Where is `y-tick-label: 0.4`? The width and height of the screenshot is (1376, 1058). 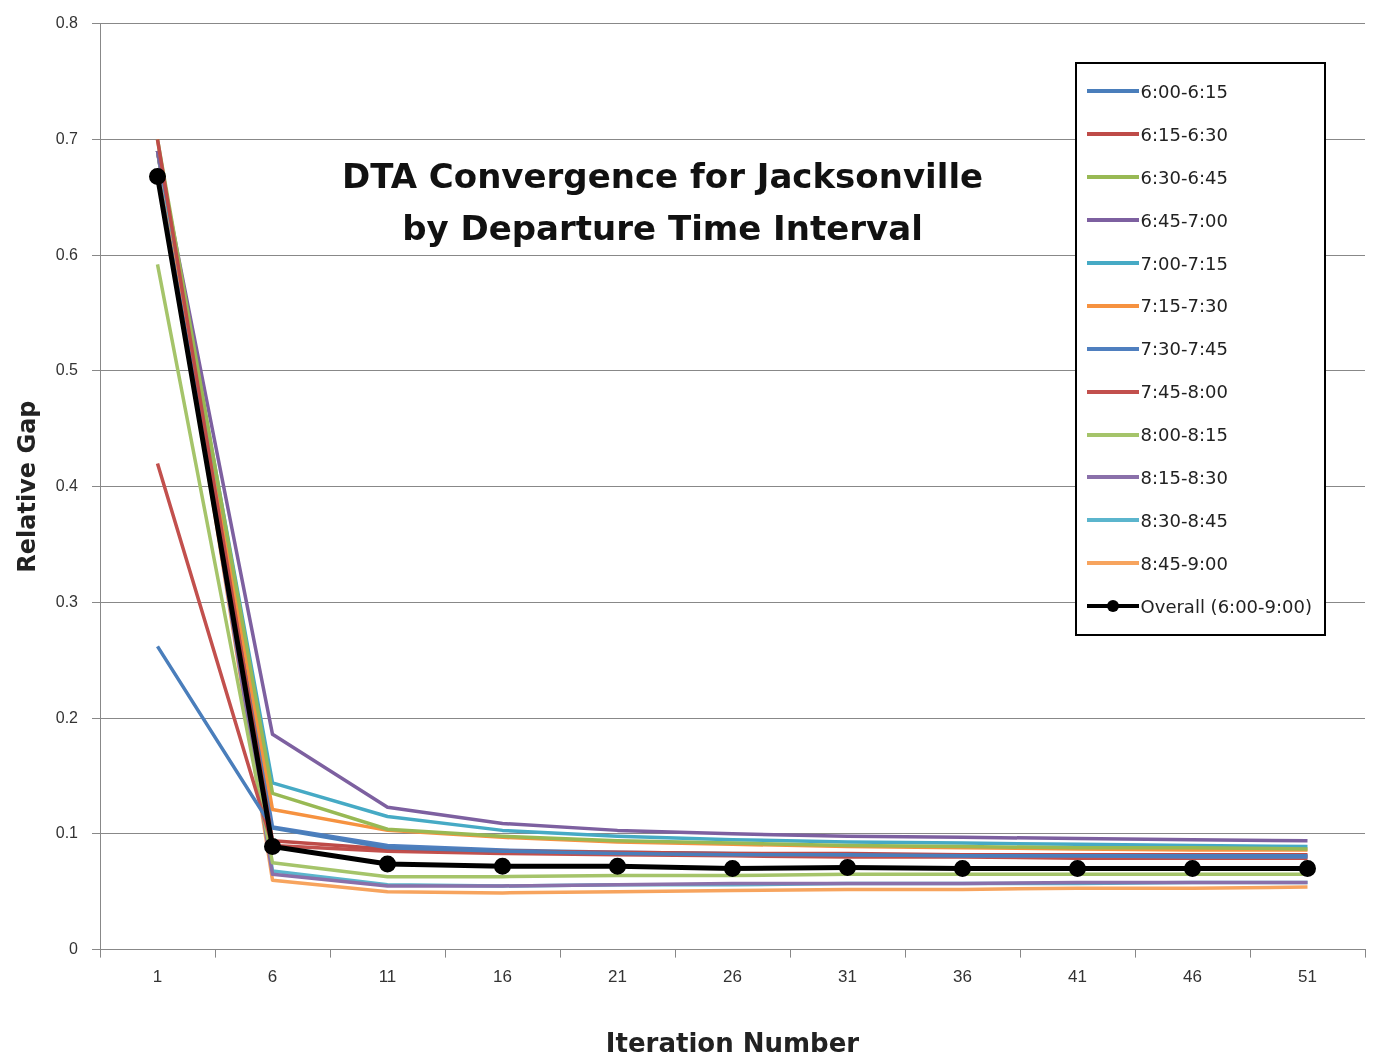
y-tick-label: 0.4 is located at coordinates (67, 486).